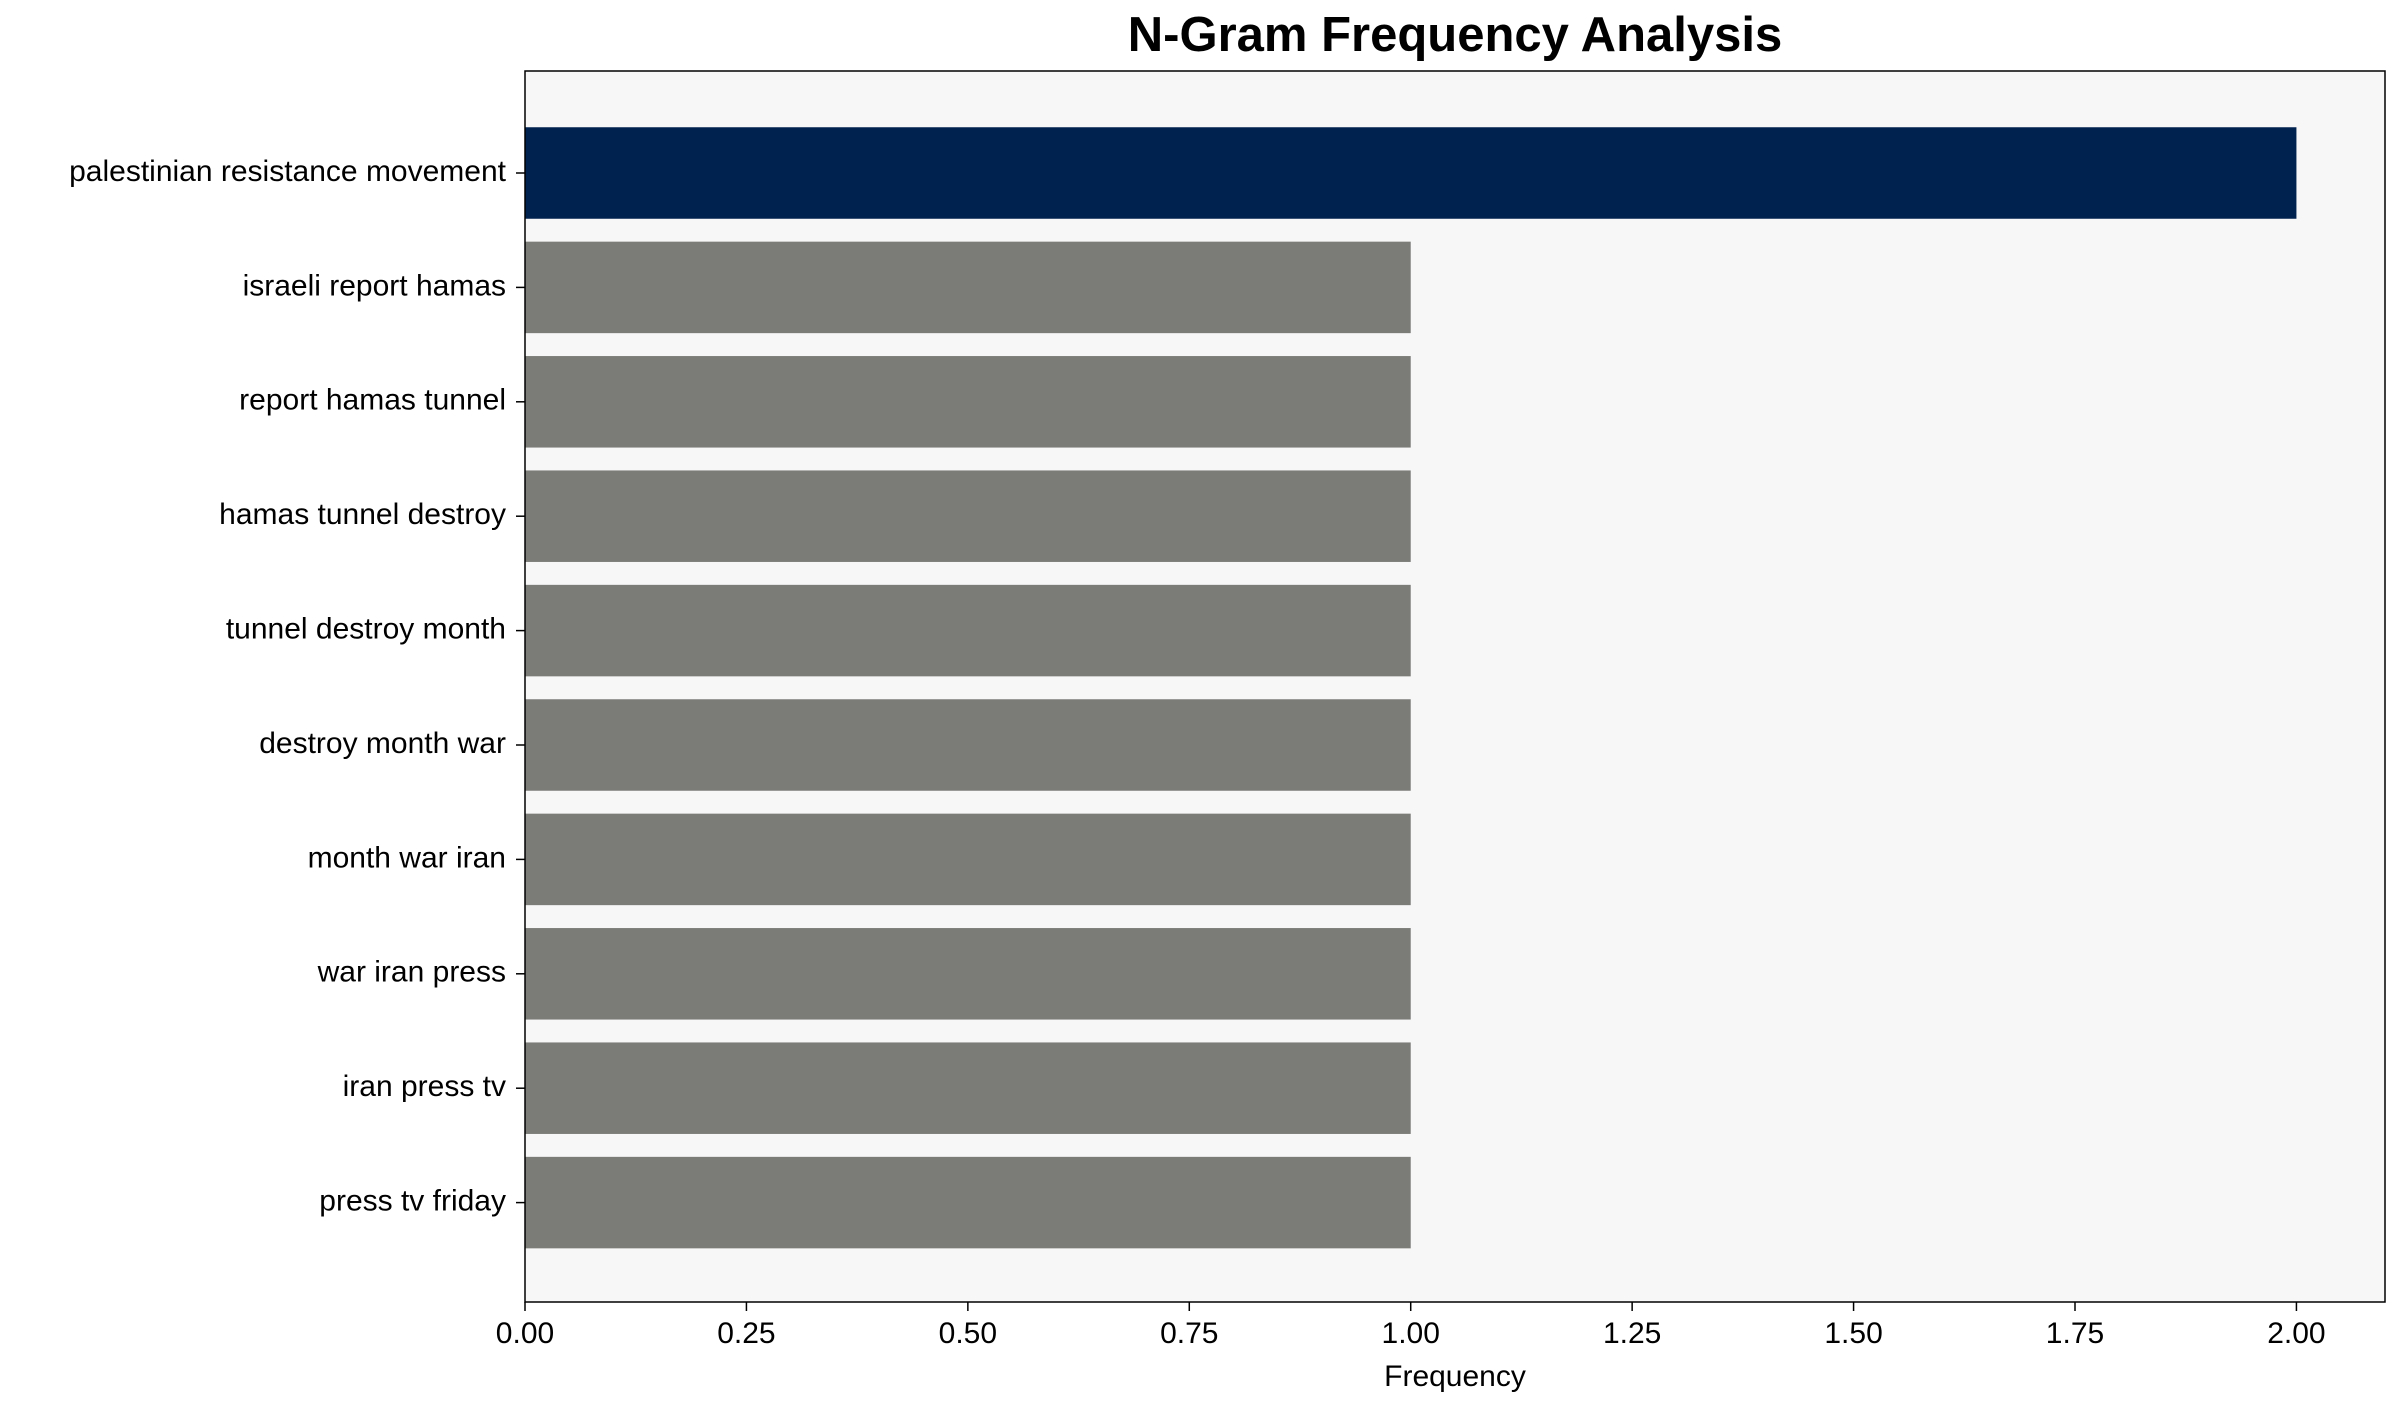 The image size is (2405, 1414). Describe the element at coordinates (1632, 1333) in the screenshot. I see `x-tick-label: 1.25` at that location.